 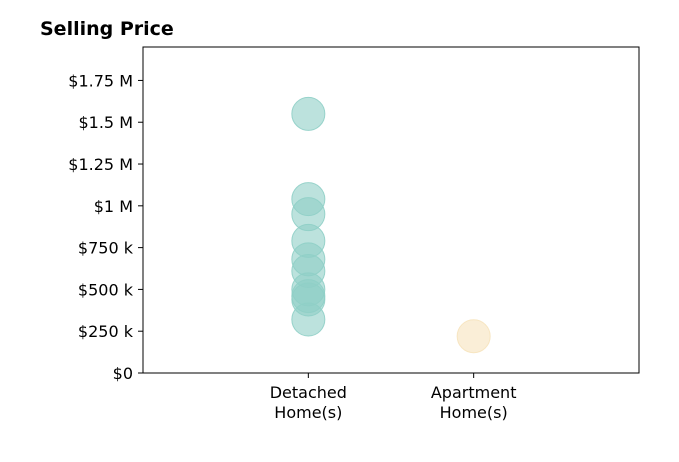 What do you see at coordinates (106, 331) in the screenshot?
I see `y-tick-label: $250 k` at bounding box center [106, 331].